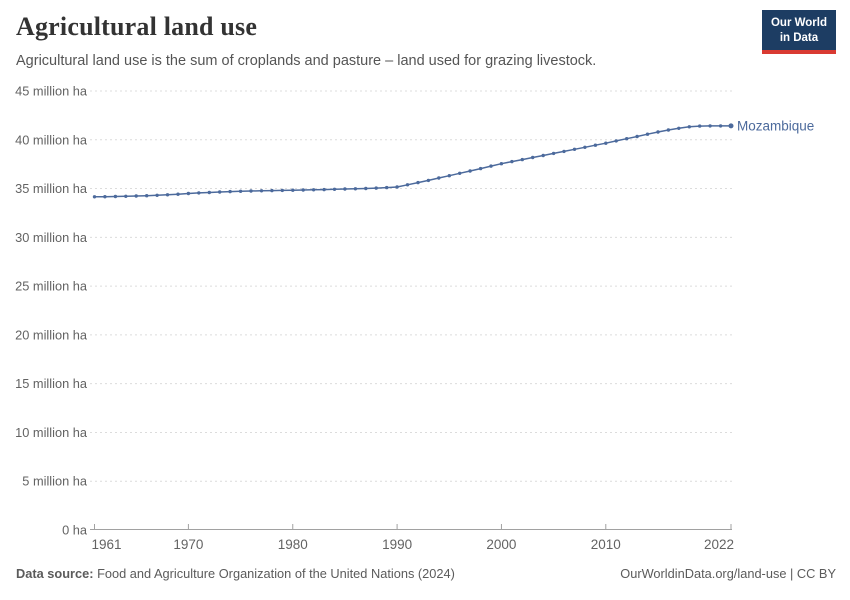 Image resolution: width=850 pixels, height=600 pixels. Describe the element at coordinates (51, 334) in the screenshot. I see `y-axis-tick-label: 20 million ha` at that location.